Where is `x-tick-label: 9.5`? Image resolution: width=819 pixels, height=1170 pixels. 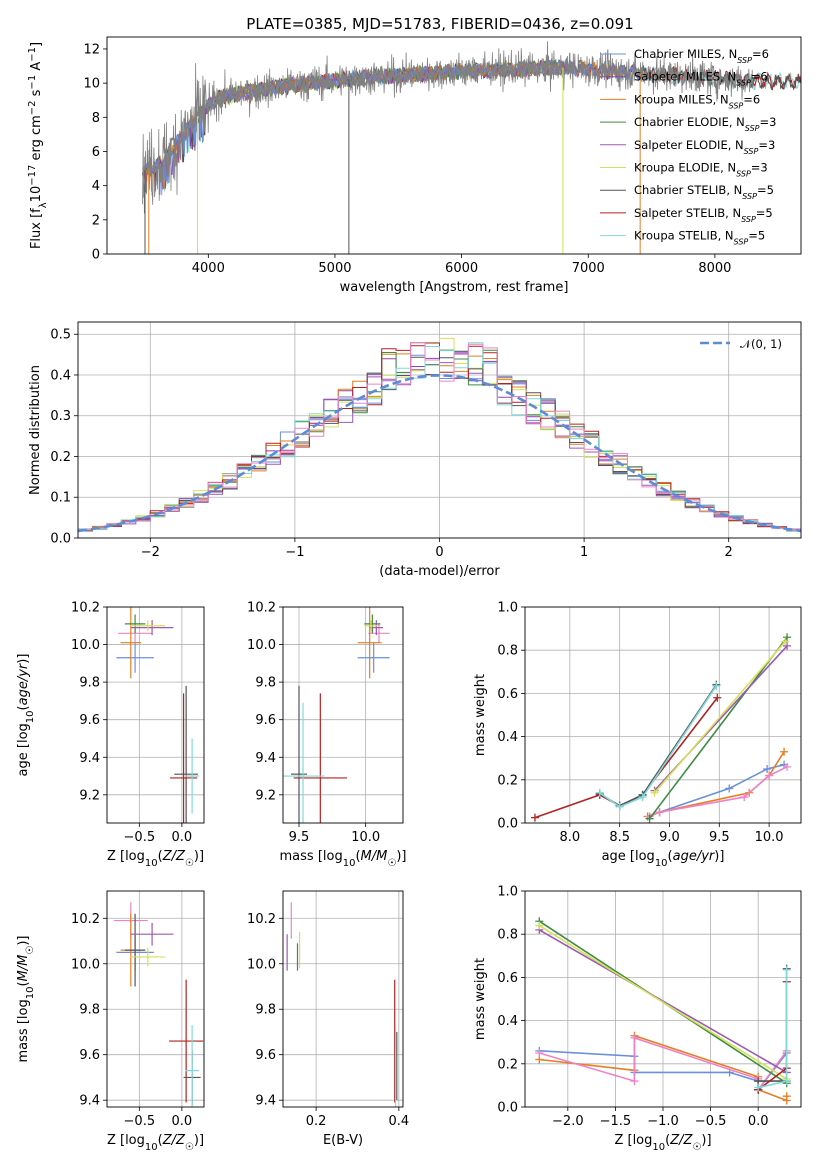
x-tick-label: 9.5 is located at coordinates (719, 837).